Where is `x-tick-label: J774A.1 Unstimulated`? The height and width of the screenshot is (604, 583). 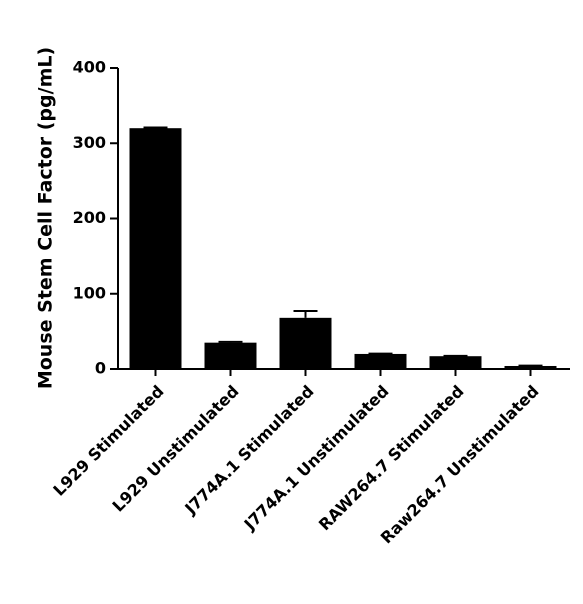
x-tick-label: J774A.1 Unstimulated is located at coordinates (316, 458).